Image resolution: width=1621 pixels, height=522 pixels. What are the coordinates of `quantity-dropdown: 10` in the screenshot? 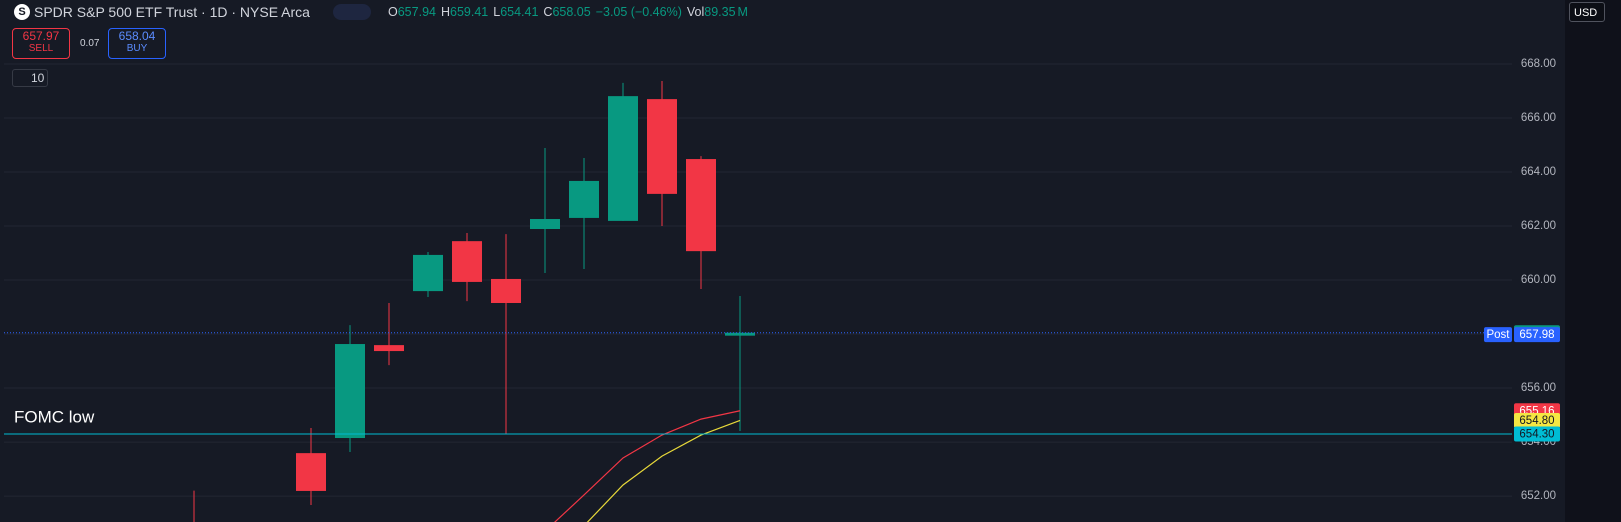 It's located at (30, 78).